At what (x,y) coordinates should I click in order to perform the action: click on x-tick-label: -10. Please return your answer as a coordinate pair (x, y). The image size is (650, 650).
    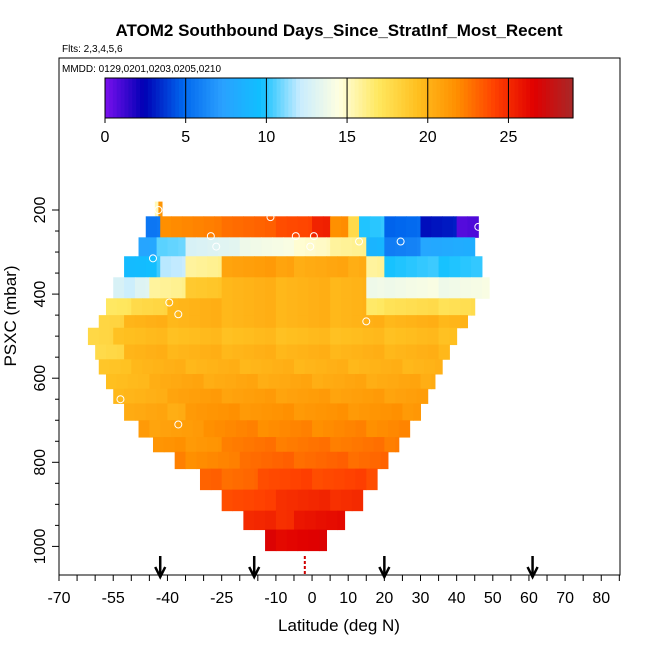
    Looking at the image, I should click on (275, 598).